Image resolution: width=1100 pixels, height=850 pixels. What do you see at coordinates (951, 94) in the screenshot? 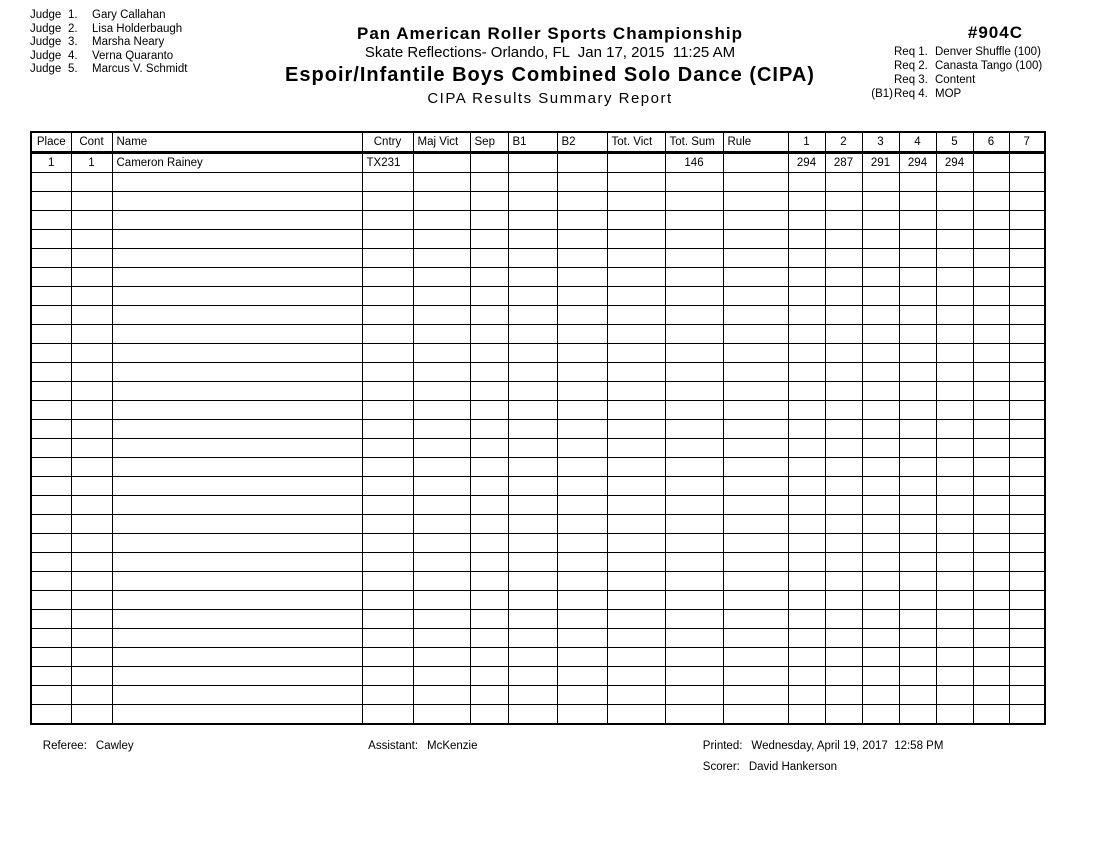
I see `req-line: (B1) Req 4. MOP` at bounding box center [951, 94].